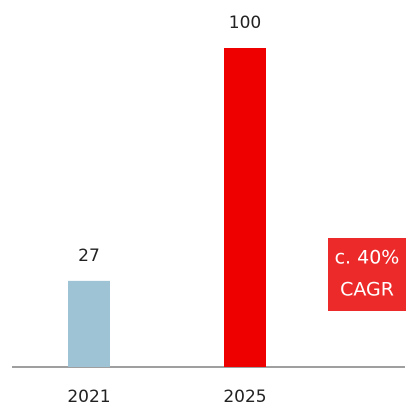  What do you see at coordinates (89, 256) in the screenshot?
I see `value-label: 27` at bounding box center [89, 256].